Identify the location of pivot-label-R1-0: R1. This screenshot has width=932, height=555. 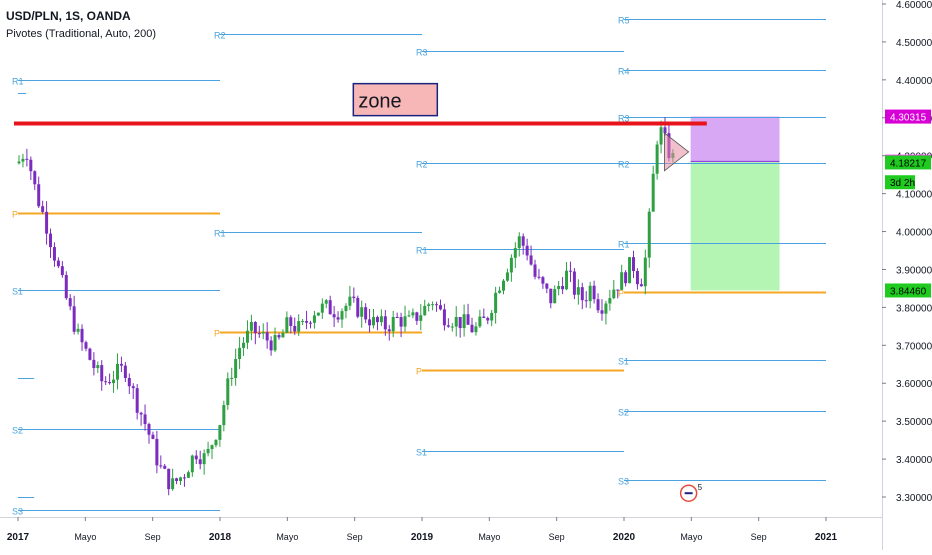
(18, 82).